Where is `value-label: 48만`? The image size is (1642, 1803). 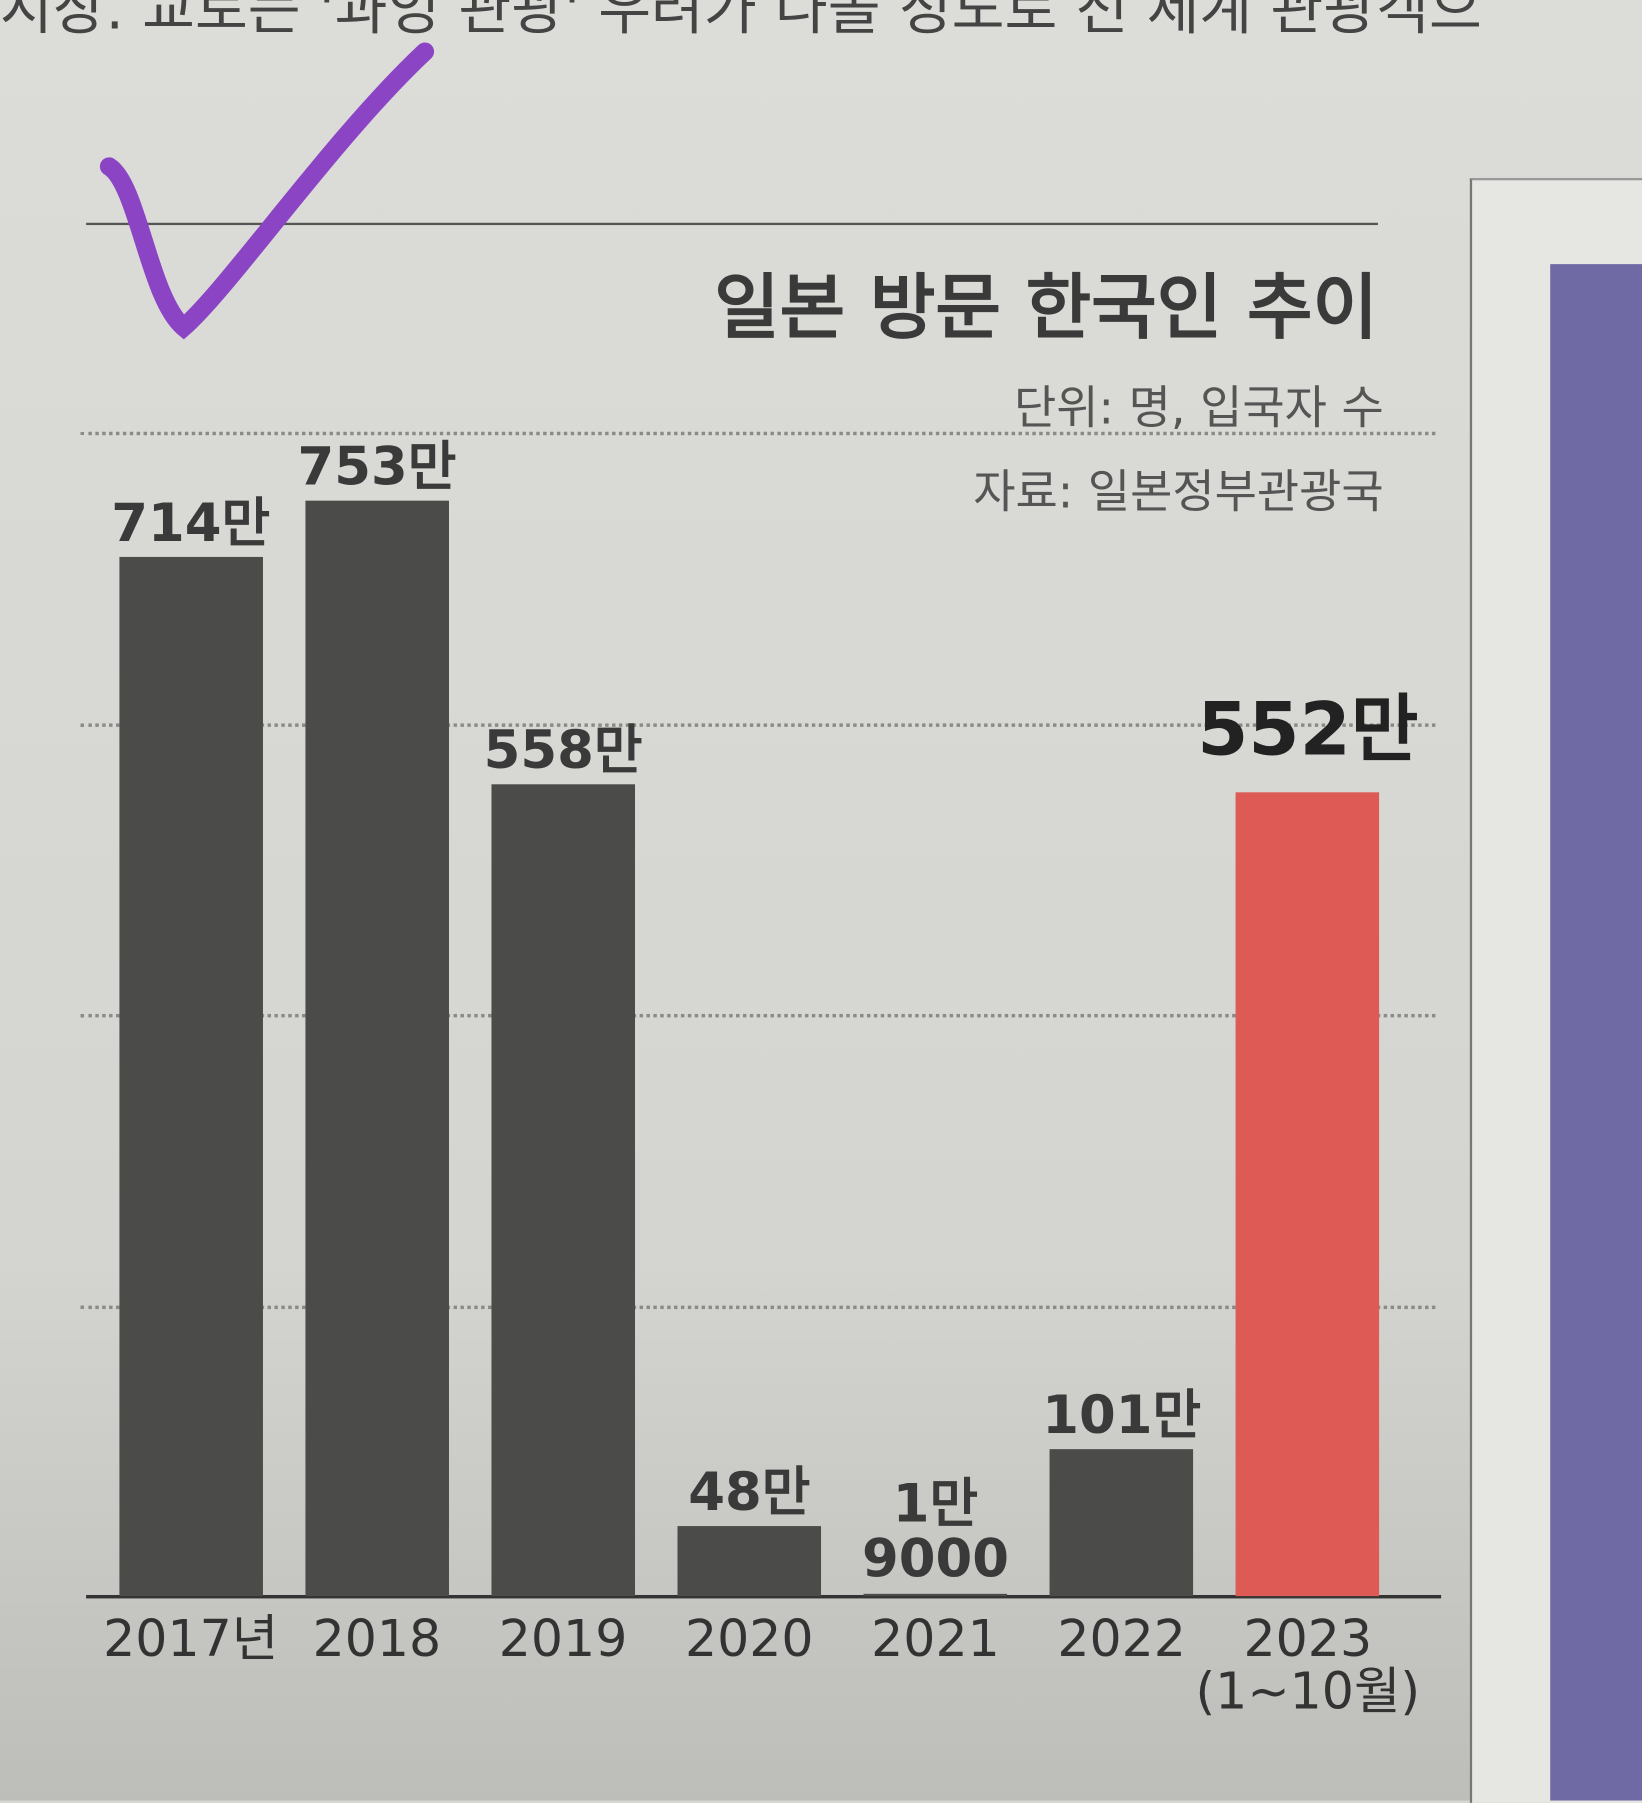 value-label: 48만 is located at coordinates (749, 1491).